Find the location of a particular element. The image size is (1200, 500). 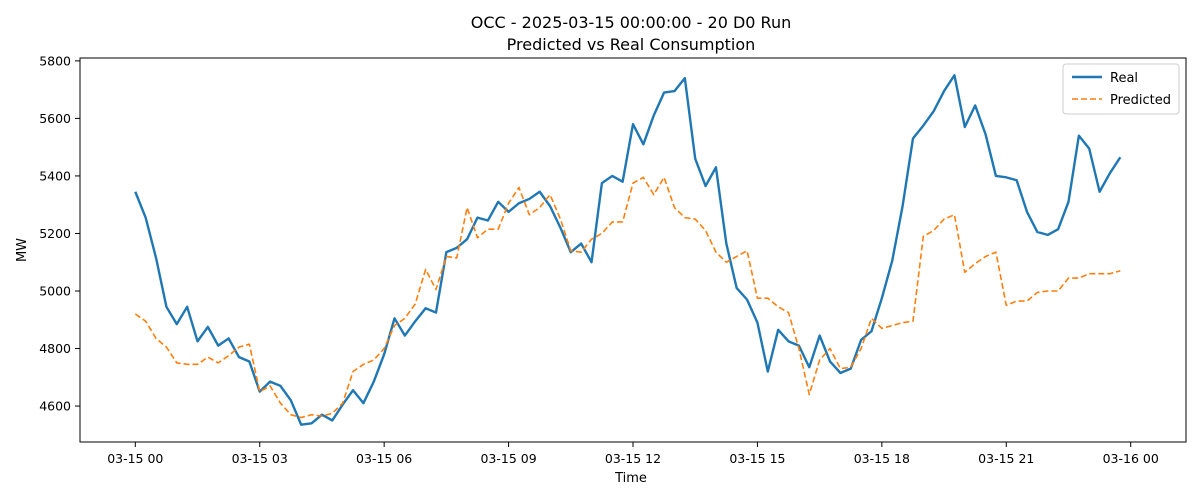

x-tick-label: 03-15 12 is located at coordinates (633, 458).